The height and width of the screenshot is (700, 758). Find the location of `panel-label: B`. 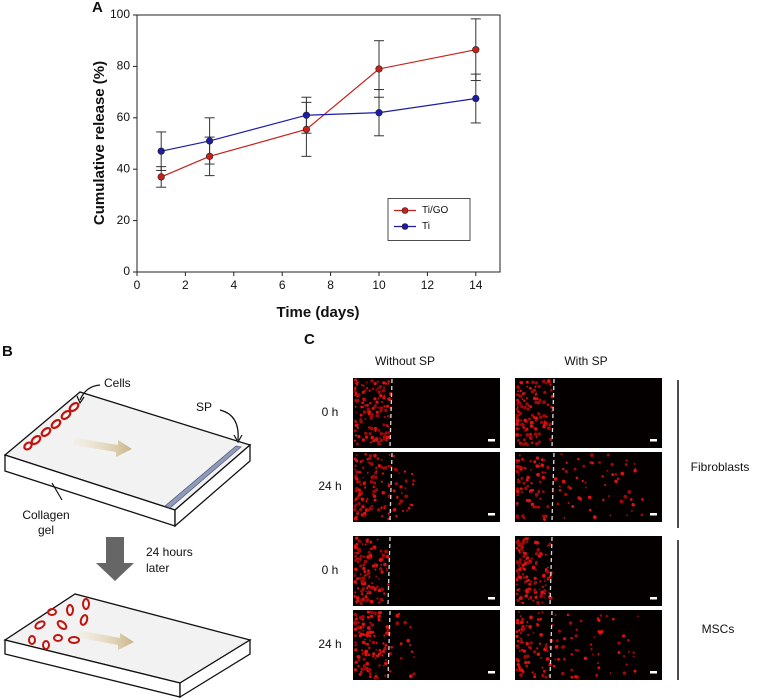

panel-label: B is located at coordinates (7, 351).